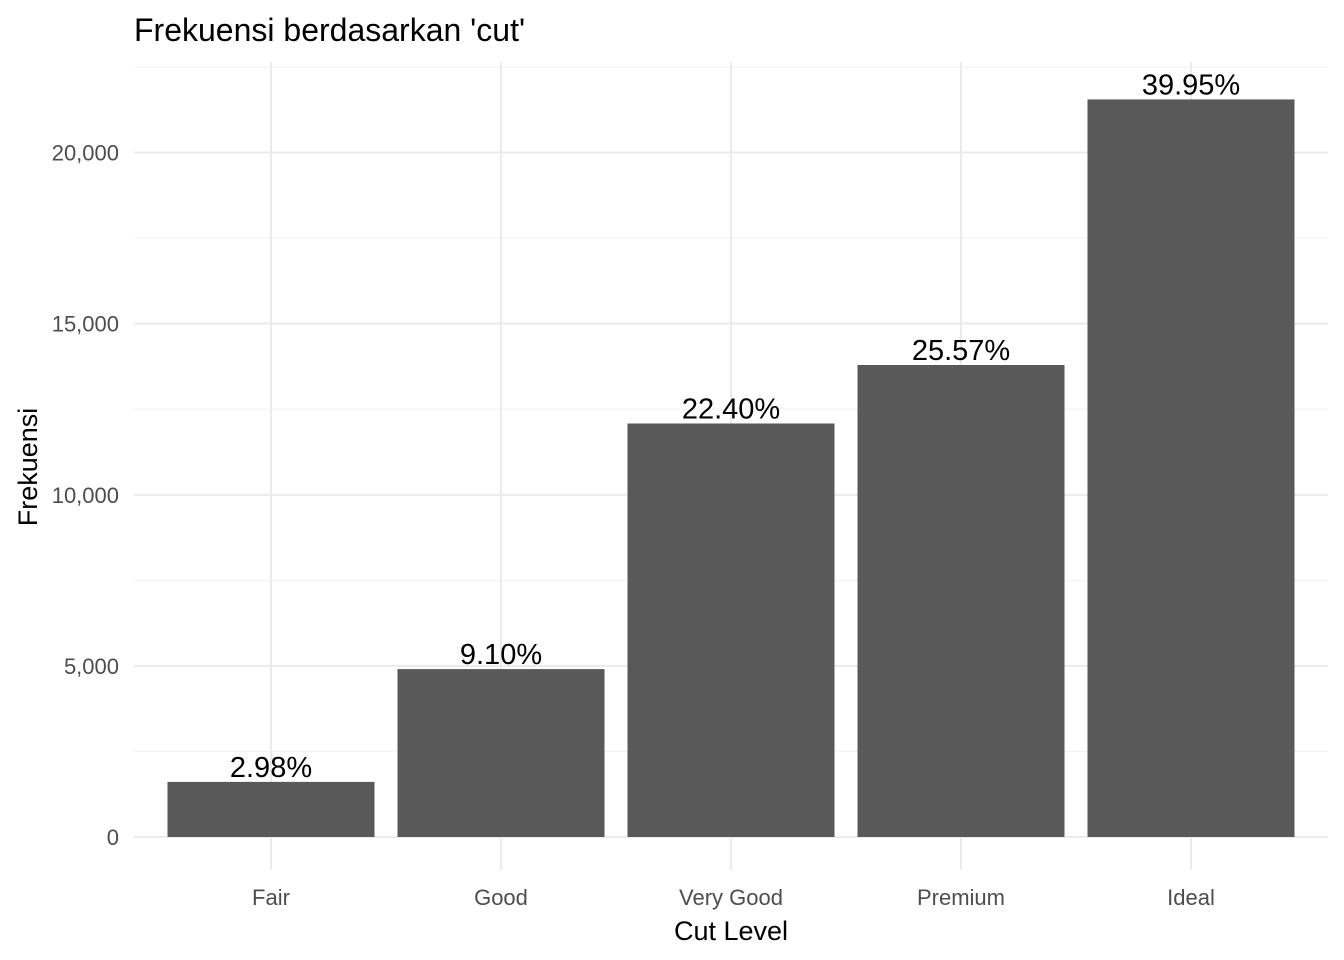 Image resolution: width=1344 pixels, height=960 pixels. I want to click on bar-ideal, so click(1191, 468).